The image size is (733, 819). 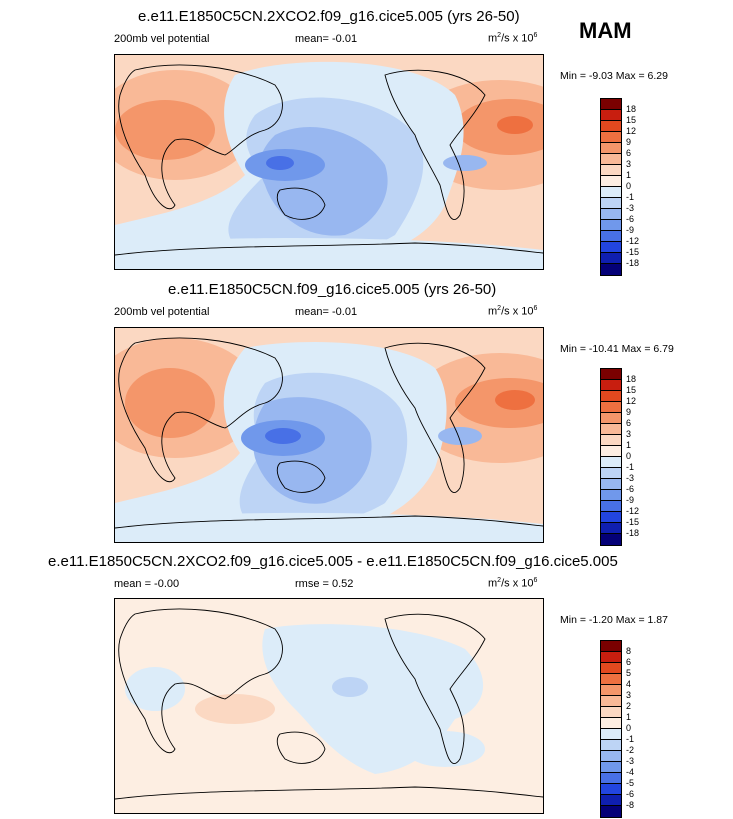 What do you see at coordinates (630, 783) in the screenshot?
I see `colorbar-tick-label: -5` at bounding box center [630, 783].